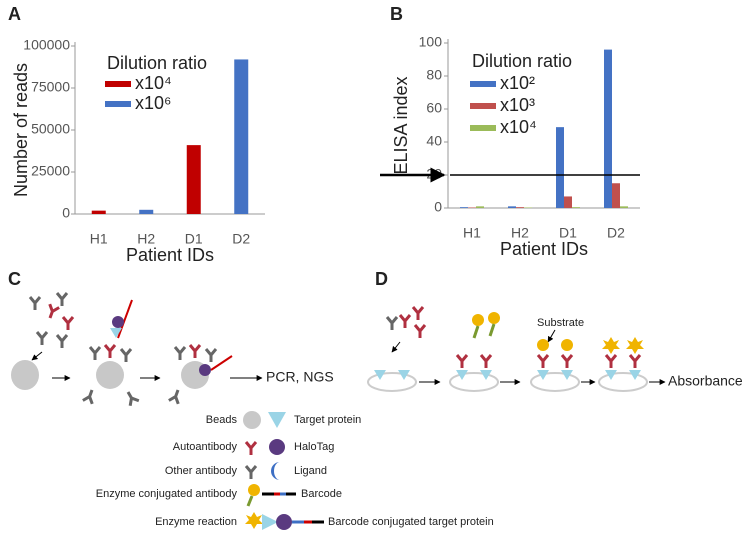 The height and width of the screenshot is (550, 742). Describe the element at coordinates (327, 420) in the screenshot. I see `legend-text: Target protein` at that location.